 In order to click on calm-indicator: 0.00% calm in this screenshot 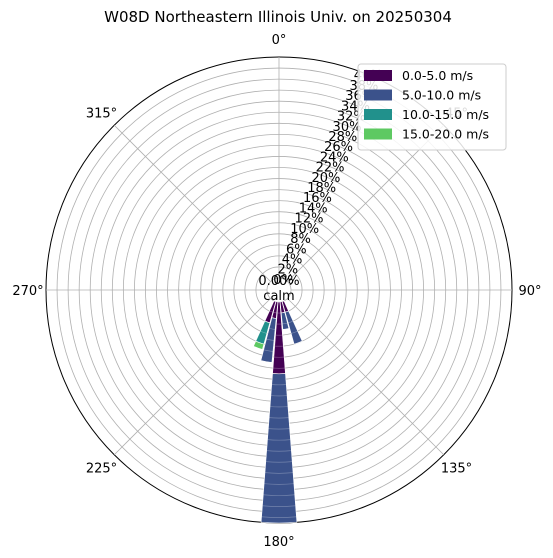, I will do `click(278, 289)`.